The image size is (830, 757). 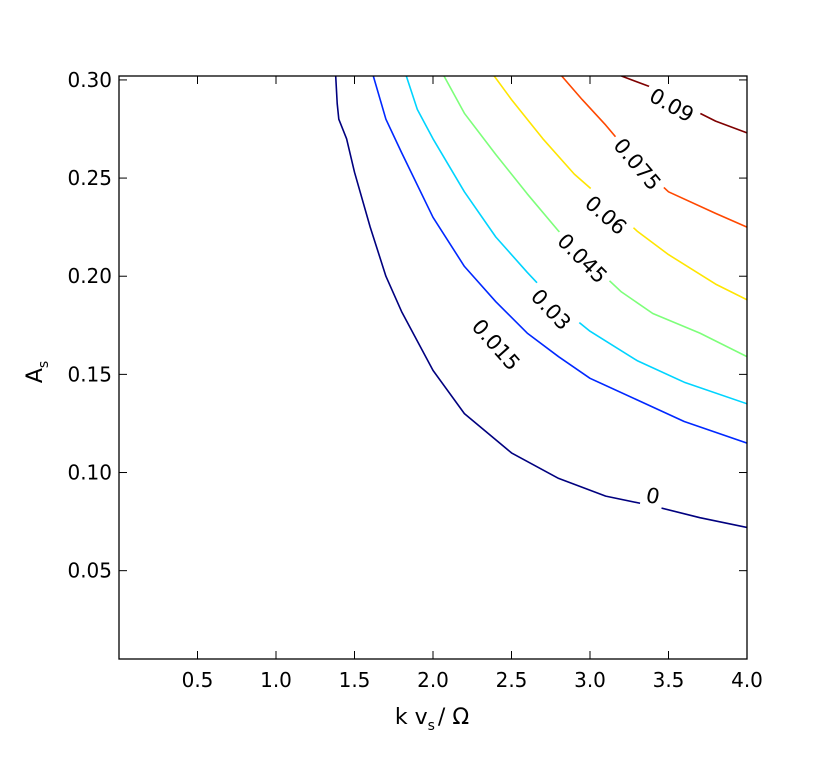 What do you see at coordinates (89, 178) in the screenshot?
I see `y-tick-label: 0.25` at bounding box center [89, 178].